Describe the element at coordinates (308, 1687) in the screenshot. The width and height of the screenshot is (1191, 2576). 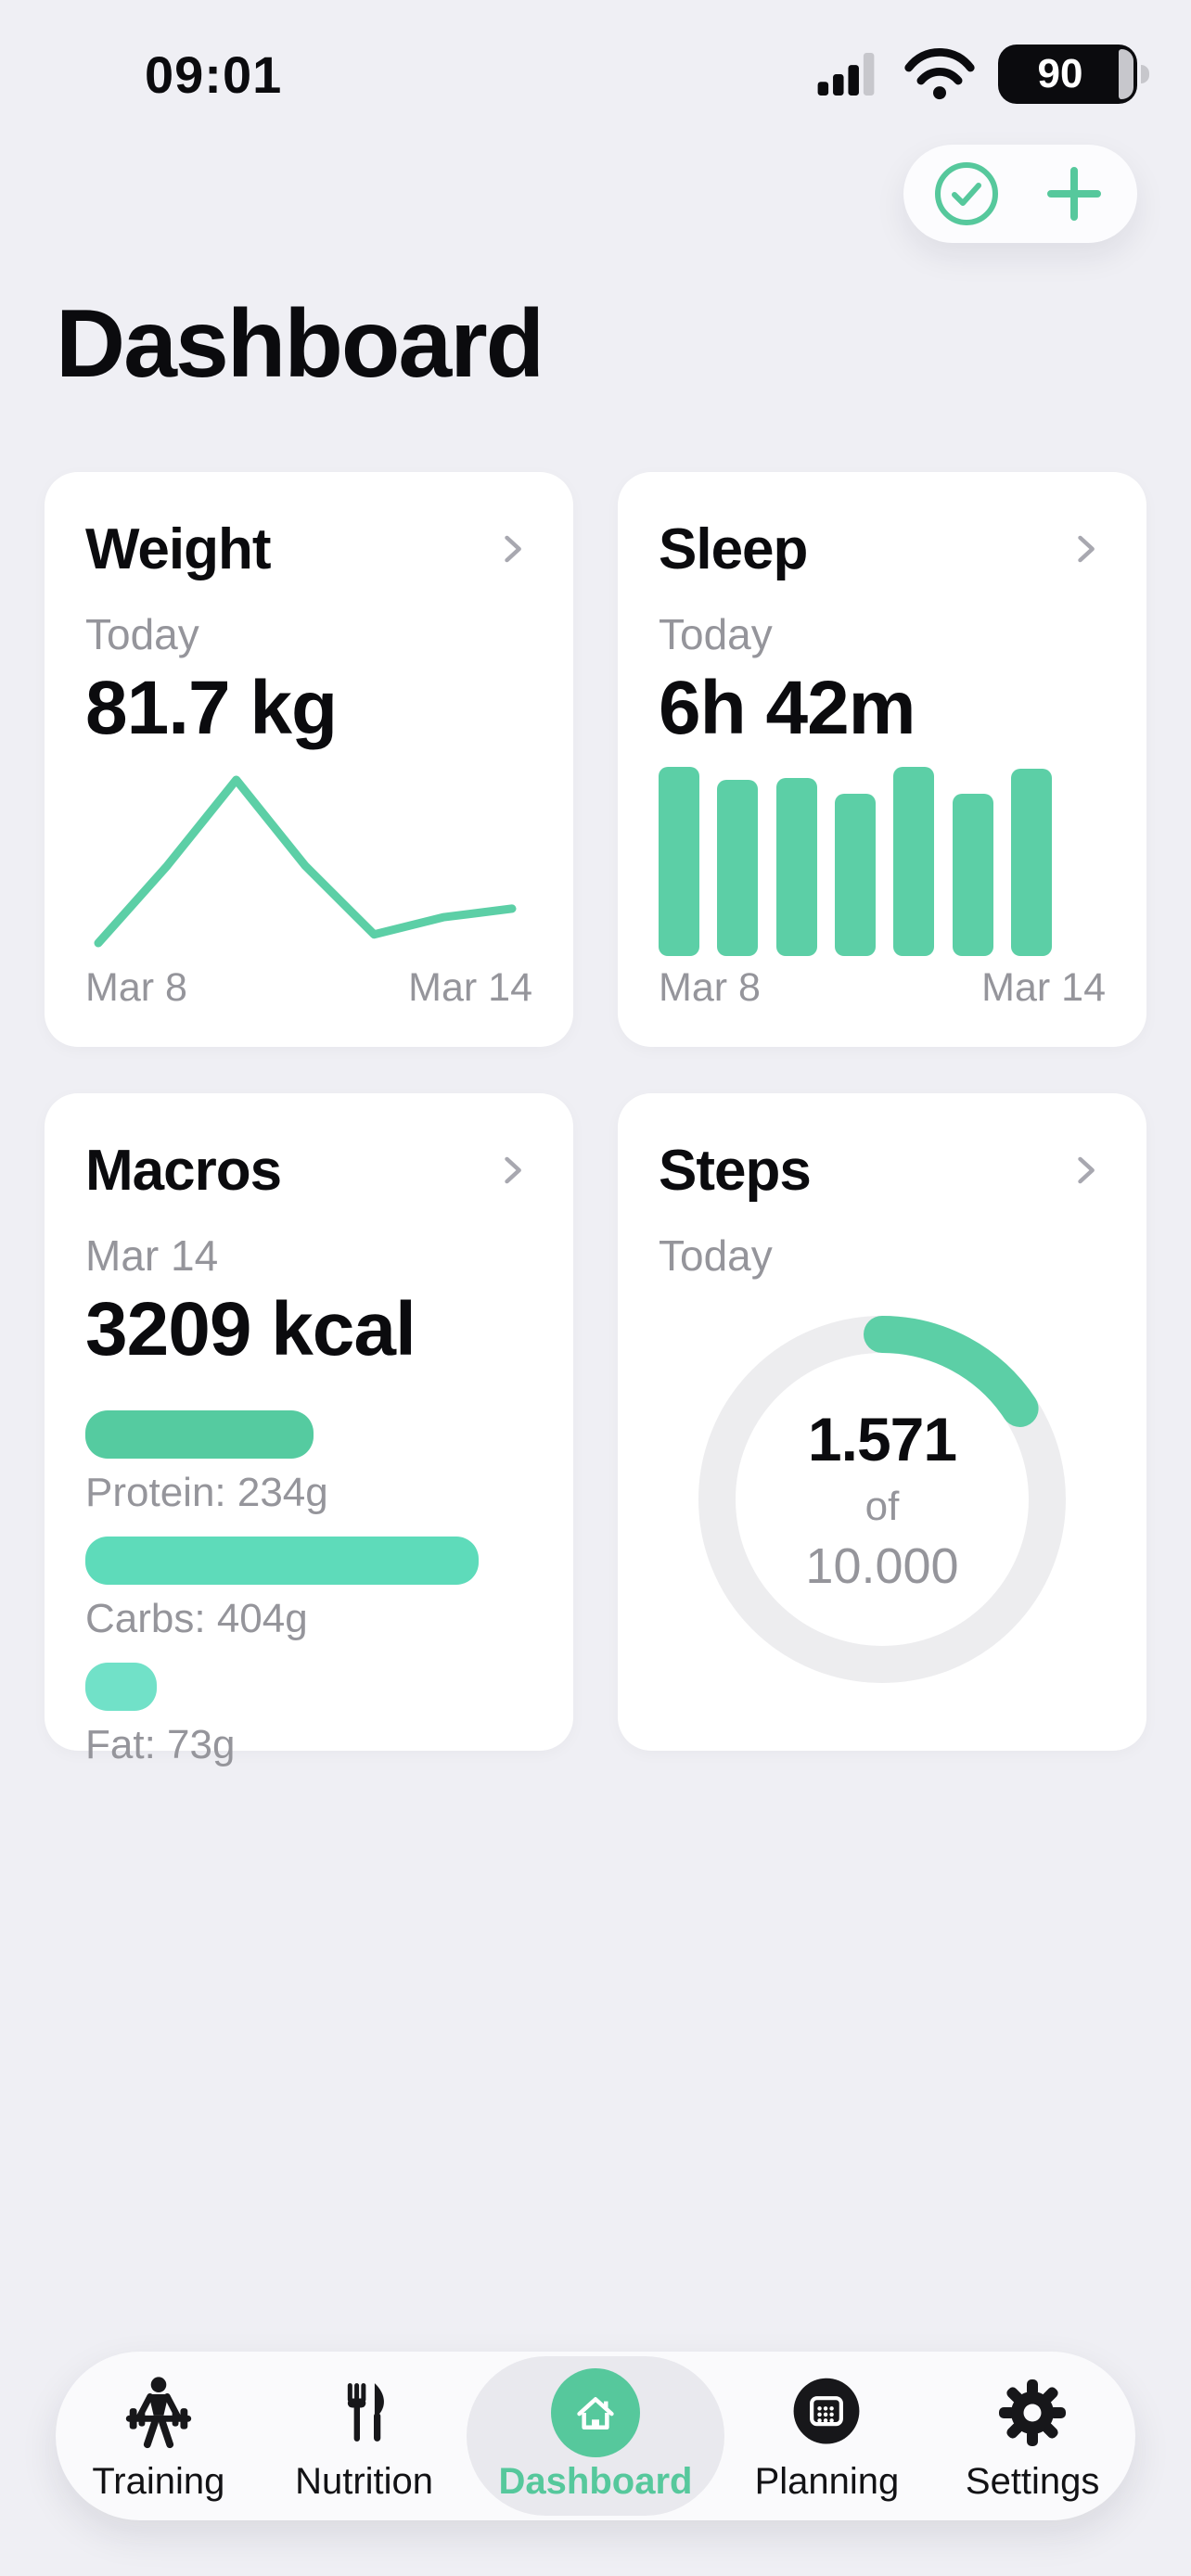
I see `fat-progress-bar` at that location.